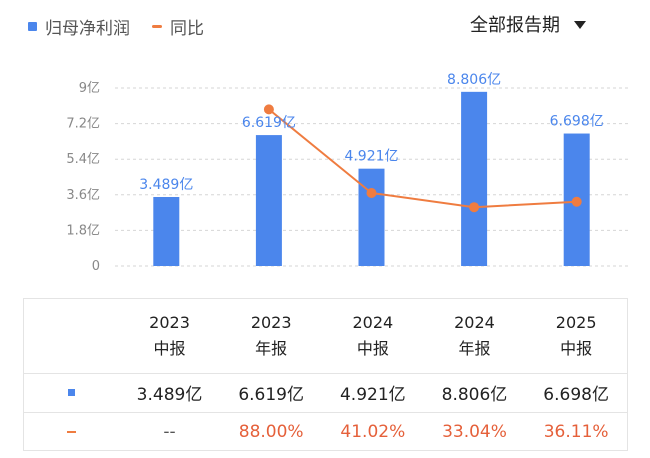 The width and height of the screenshot is (650, 458). Describe the element at coordinates (271, 336) in the screenshot. I see `header-cell: 2023 年报` at that location.